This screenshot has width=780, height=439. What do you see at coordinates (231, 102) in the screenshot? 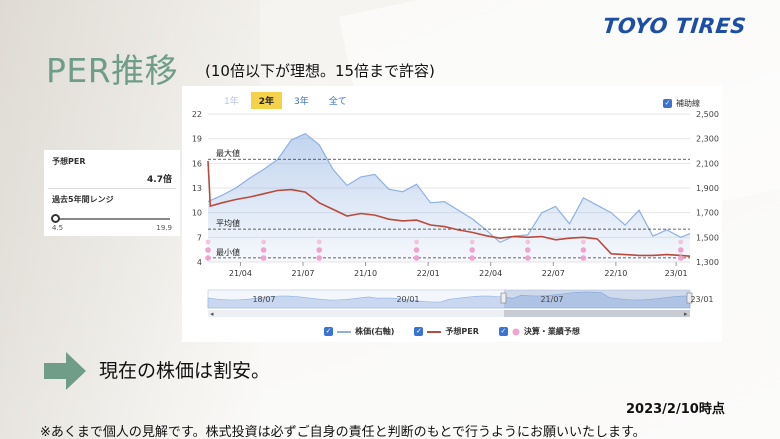
I see `tab-1y: 1年` at bounding box center [231, 102].